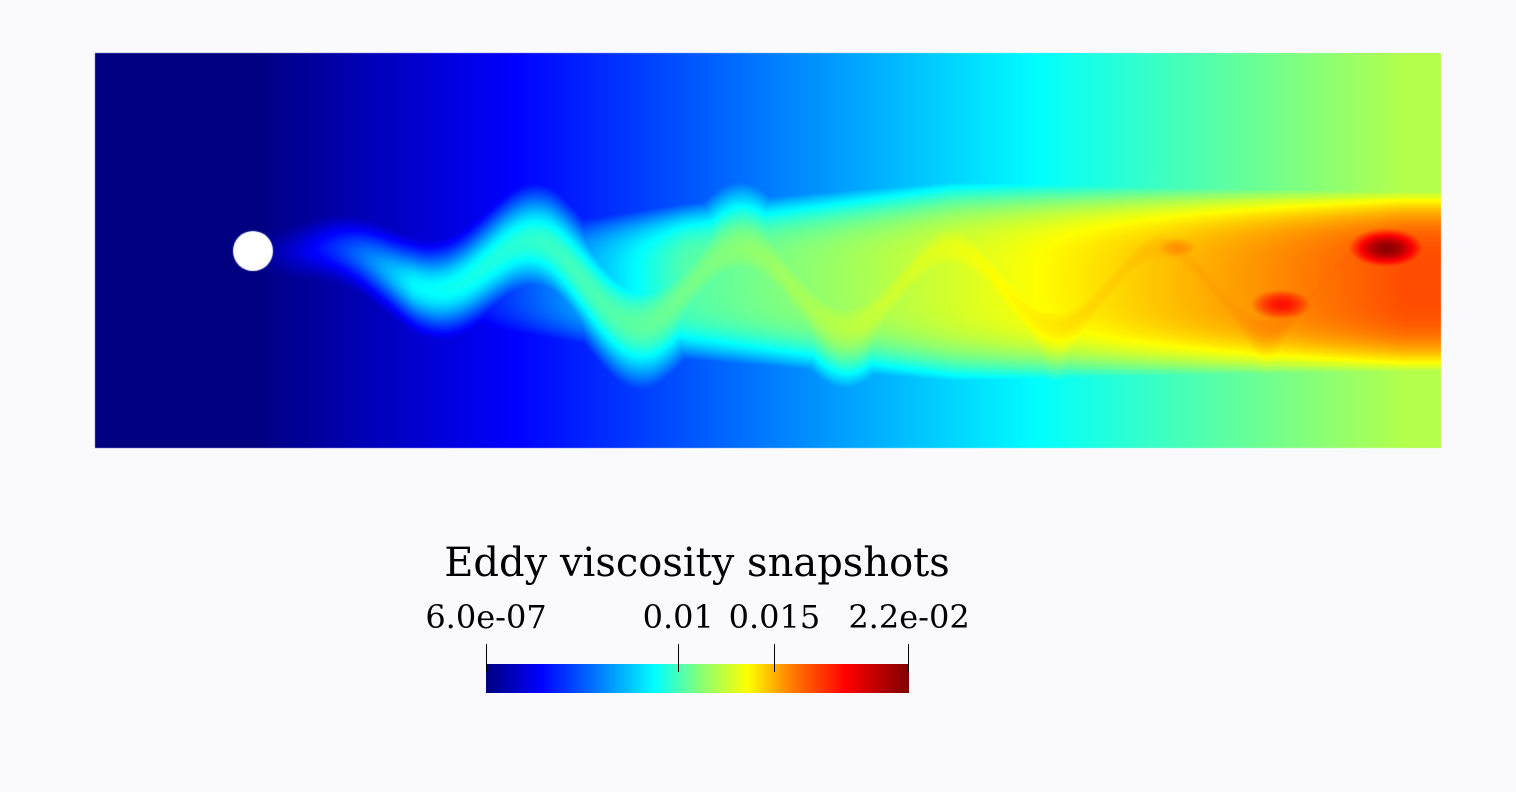 The height and width of the screenshot is (792, 1516). Describe the element at coordinates (678, 617) in the screenshot. I see `colorbar-tick-label-0-01: 0.01` at that location.